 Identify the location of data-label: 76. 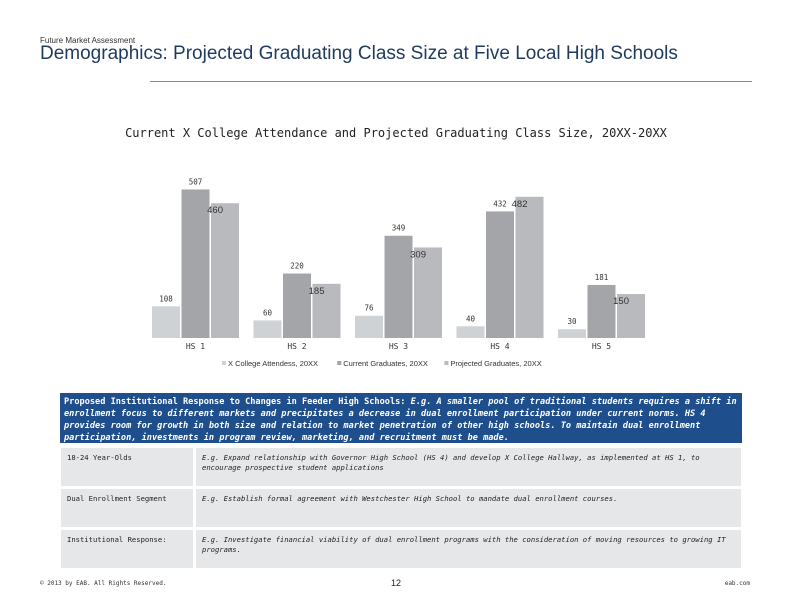
(369, 308).